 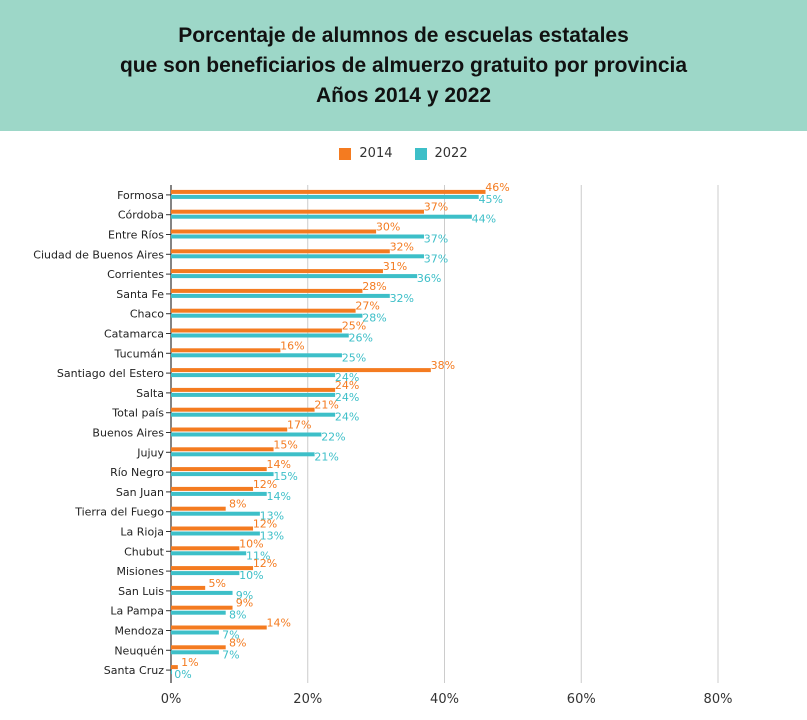 I want to click on y-tick-label: Jujuy, so click(x=150, y=452).